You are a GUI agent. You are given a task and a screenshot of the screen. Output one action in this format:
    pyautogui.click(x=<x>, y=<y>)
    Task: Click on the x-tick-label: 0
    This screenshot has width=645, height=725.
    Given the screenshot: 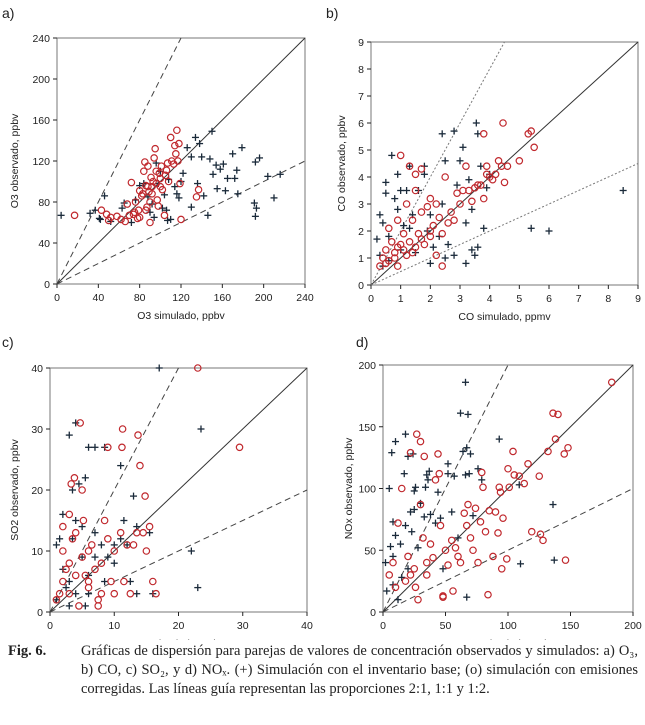 What is the action you would take?
    pyautogui.click(x=57, y=298)
    